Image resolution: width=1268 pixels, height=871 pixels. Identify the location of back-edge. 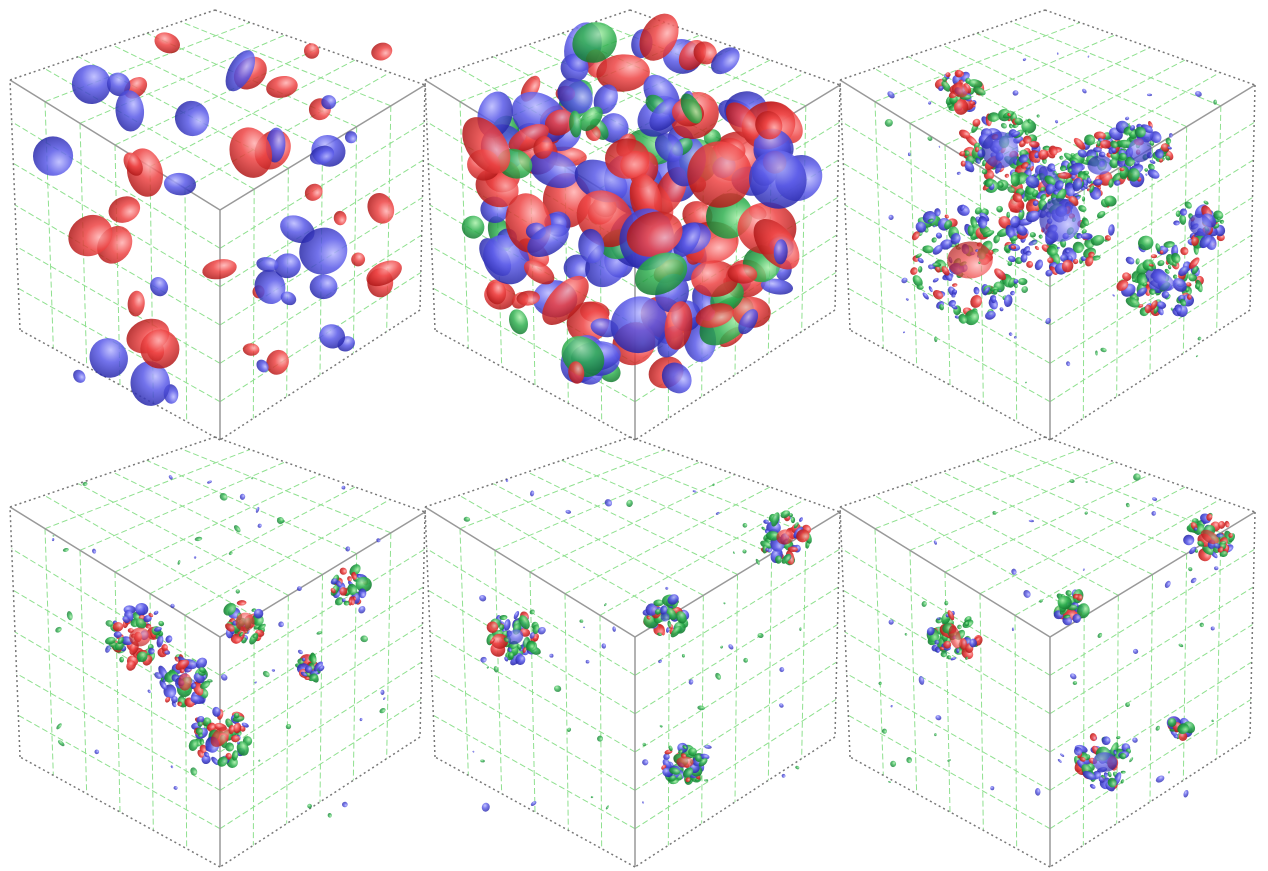
(530, 572).